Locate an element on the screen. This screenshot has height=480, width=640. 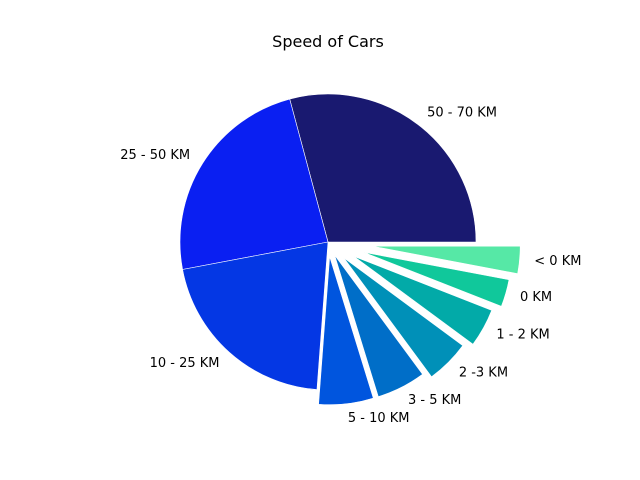
slice-label-2: 25 - 50 KM is located at coordinates (155, 155).